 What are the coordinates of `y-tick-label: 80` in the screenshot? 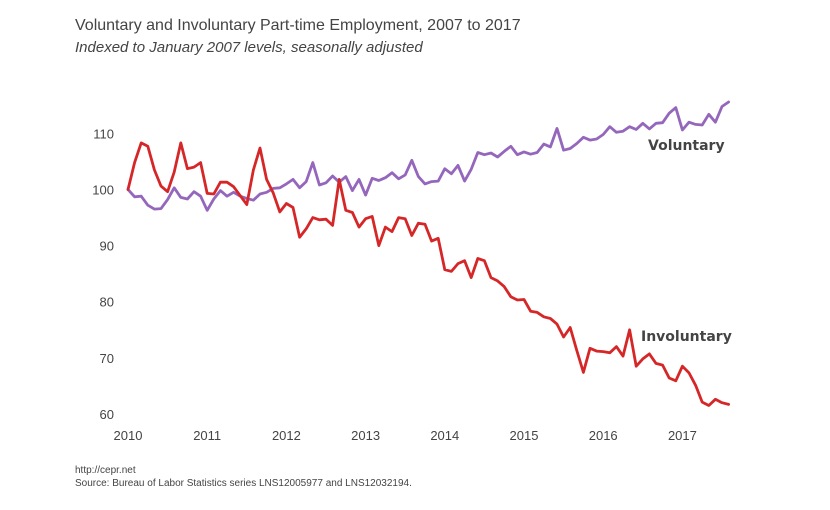 It's located at (107, 302).